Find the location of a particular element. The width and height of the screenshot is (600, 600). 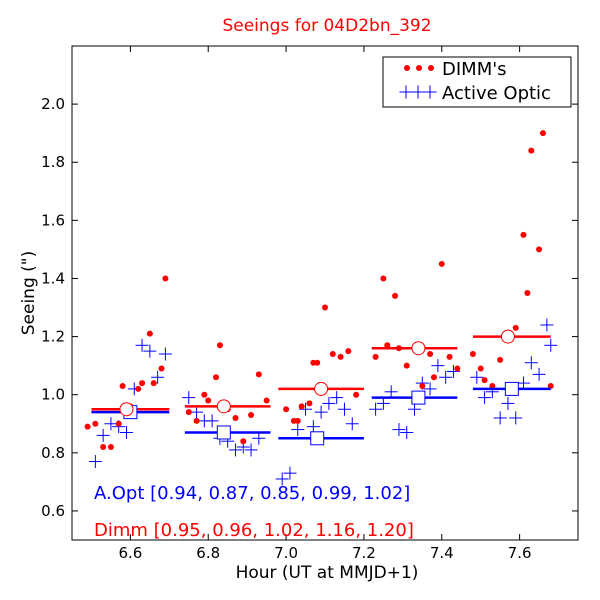

x-tick-label-5: 7.6 is located at coordinates (520, 553).